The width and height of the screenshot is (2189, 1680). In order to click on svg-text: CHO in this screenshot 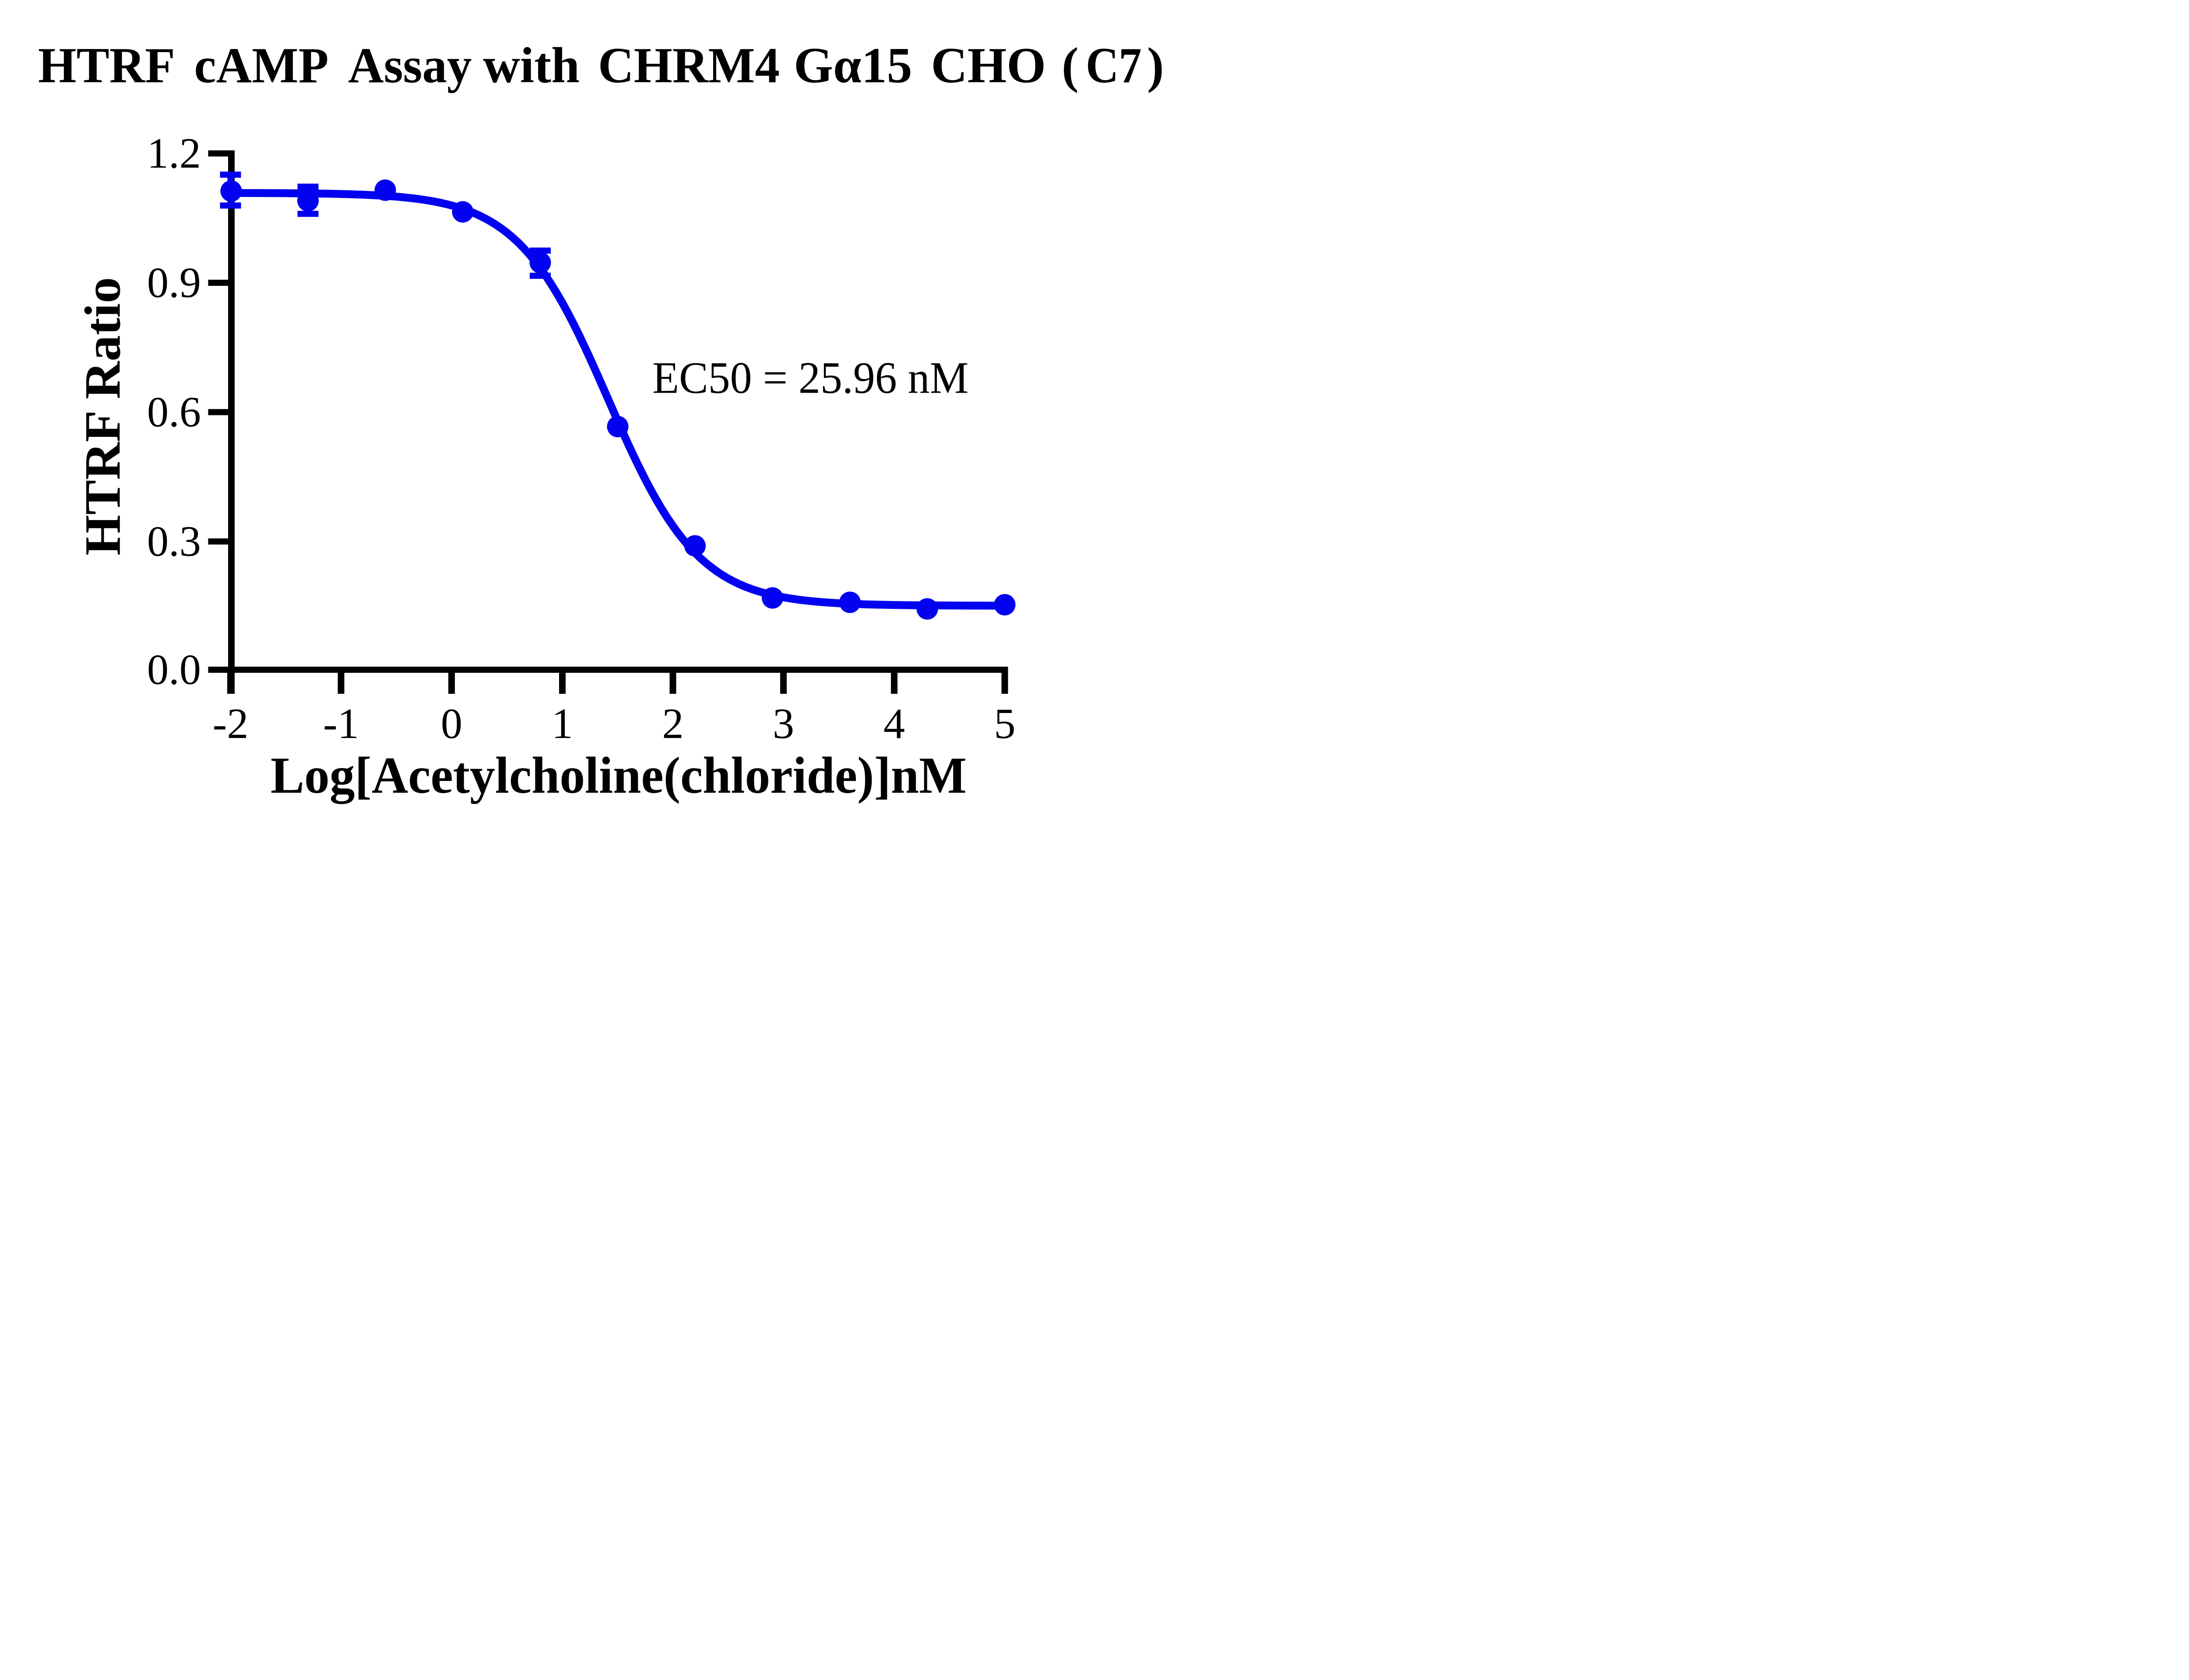, I will do `click(989, 66)`.